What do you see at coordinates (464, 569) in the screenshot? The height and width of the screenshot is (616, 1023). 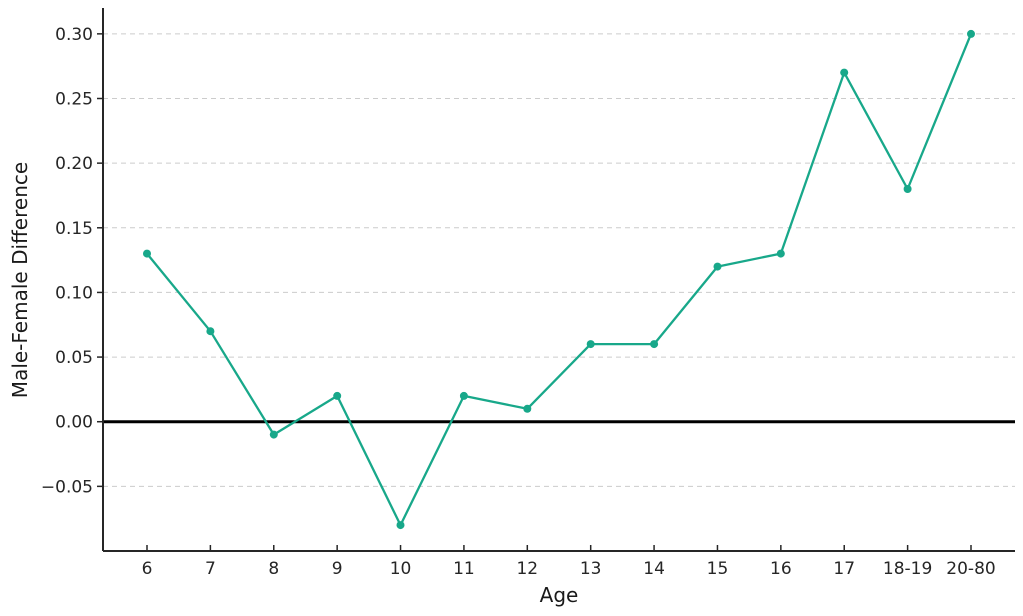 I see `x-tick-label: 11` at bounding box center [464, 569].